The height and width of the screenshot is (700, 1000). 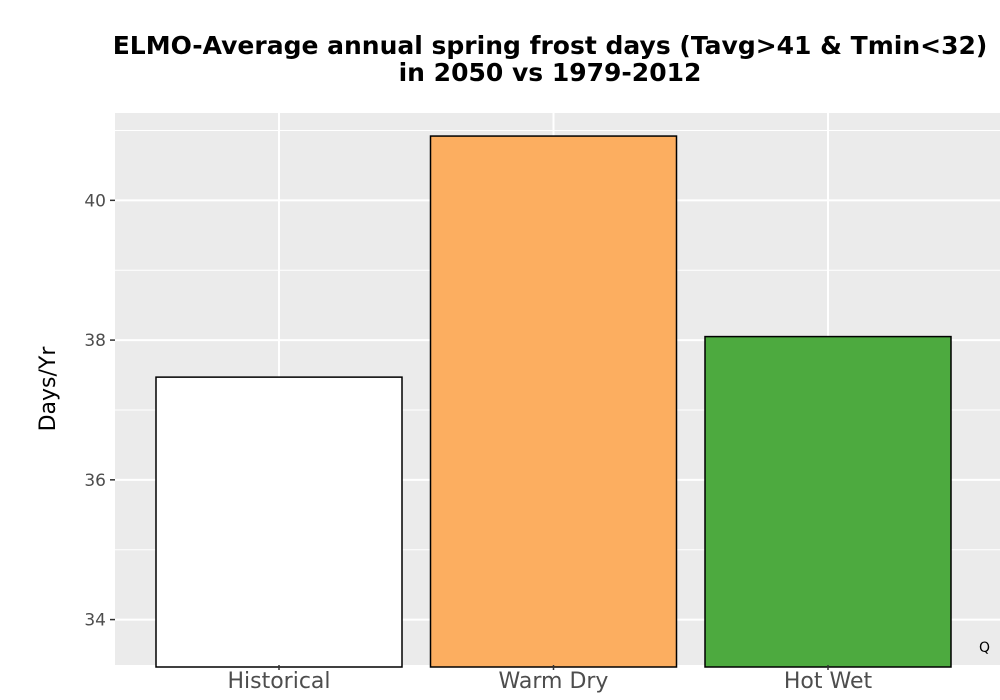 What do you see at coordinates (99, 411) in the screenshot?
I see `y-axis: 34 36 38 40` at bounding box center [99, 411].